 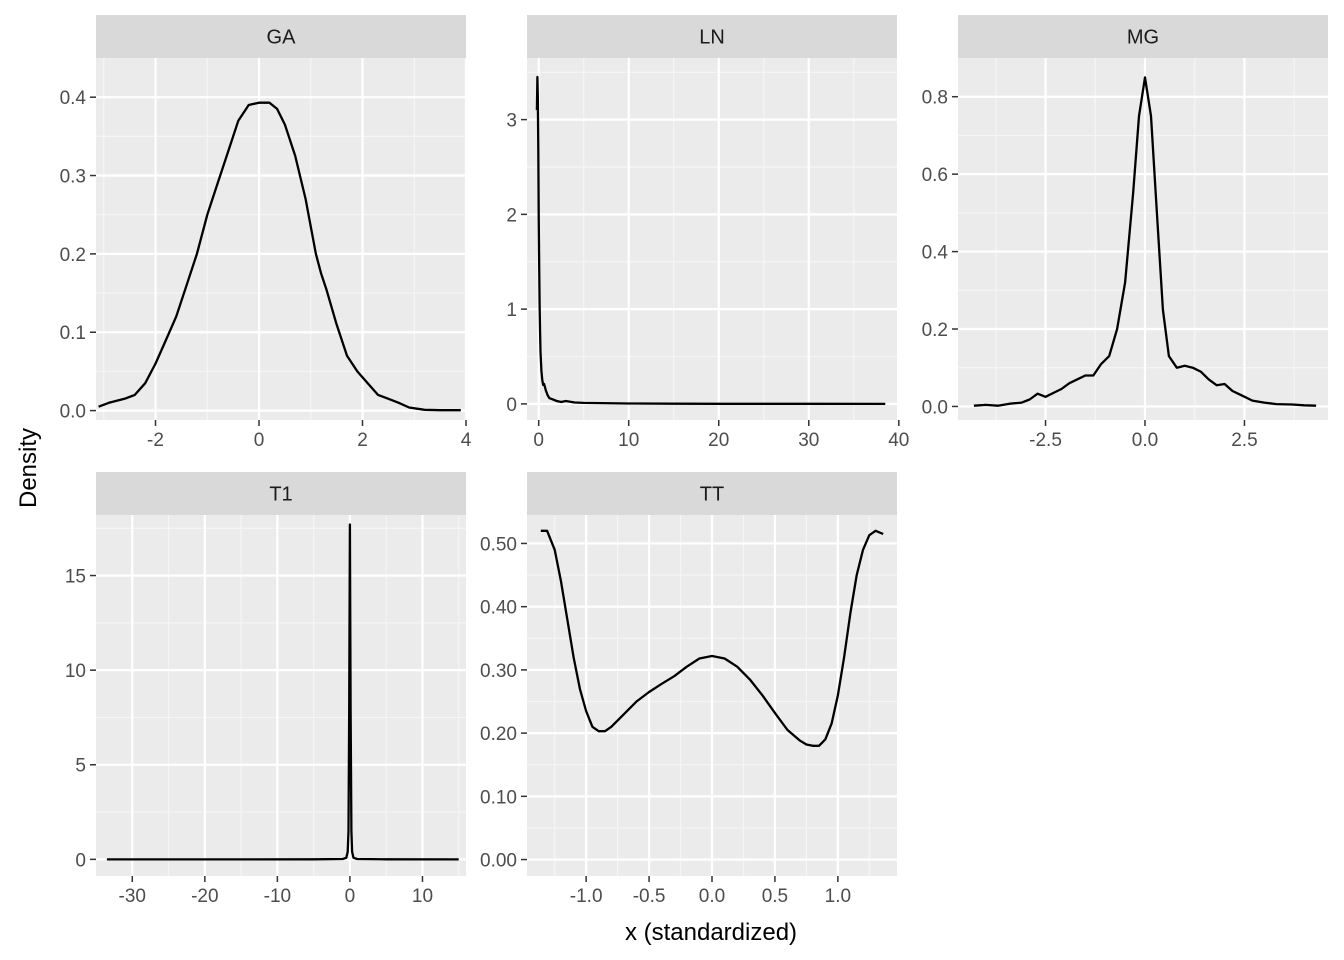 I want to click on facet-panel-ga: GA -2 0 2 4 0.0 0.1 0.2 0.3 0.4, so click(x=266, y=233).